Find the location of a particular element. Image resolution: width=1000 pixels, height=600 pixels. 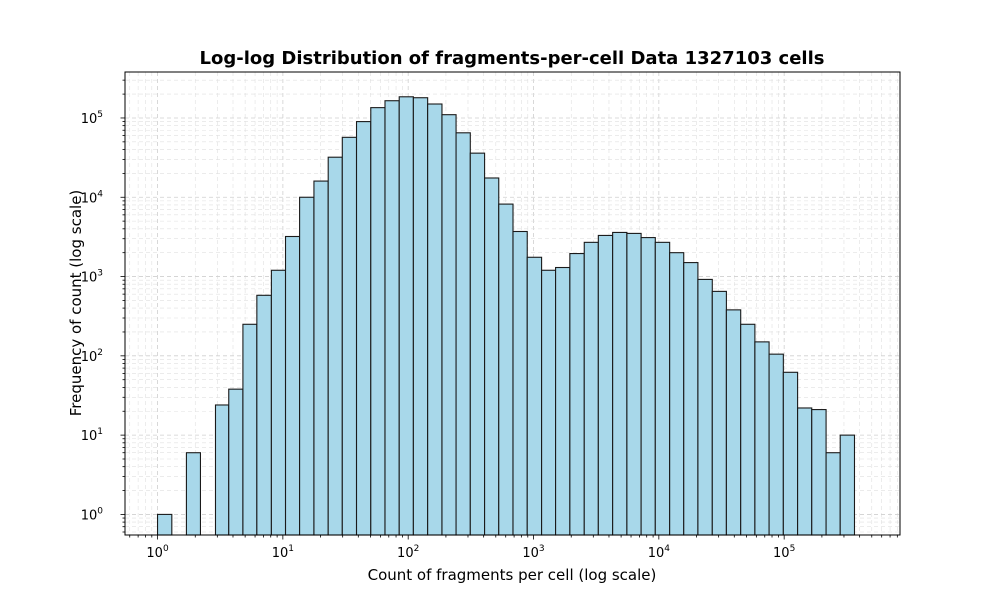

x-axis-label: Count of fragments per cell (log scale) is located at coordinates (512, 575).